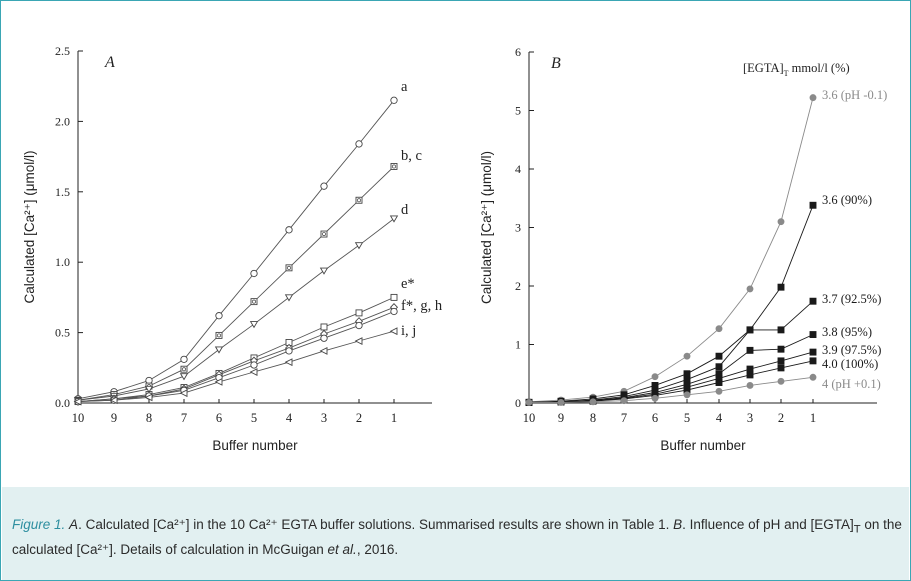 The height and width of the screenshot is (581, 911). I want to click on y-tick-label: 4, so click(518, 169).